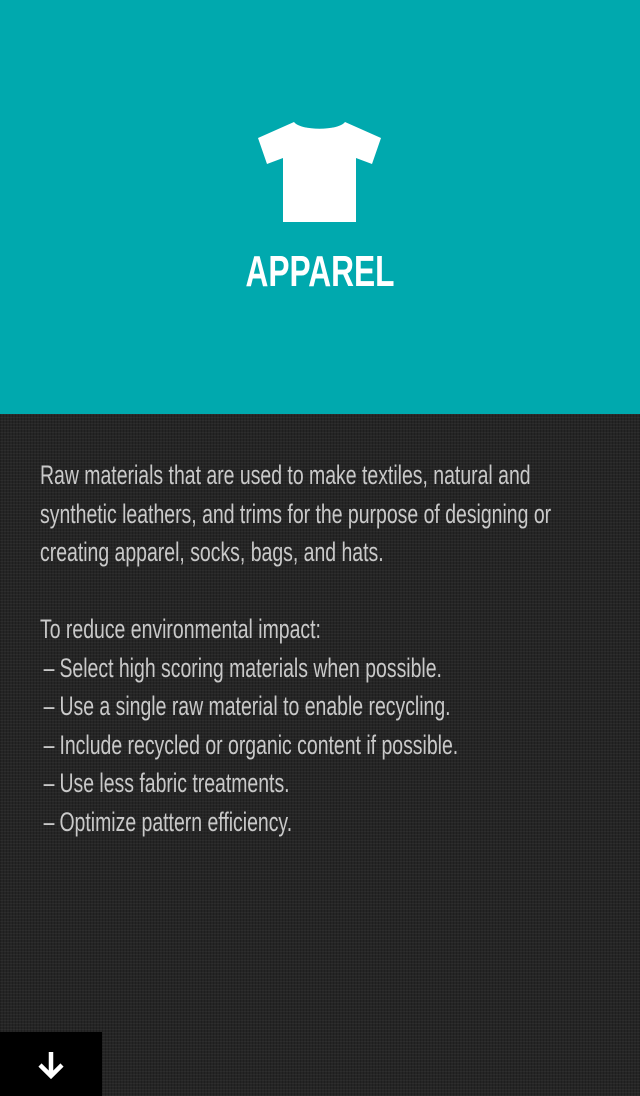 Image resolution: width=640 pixels, height=1096 pixels. I want to click on scroll-down-button, so click(51, 1064).